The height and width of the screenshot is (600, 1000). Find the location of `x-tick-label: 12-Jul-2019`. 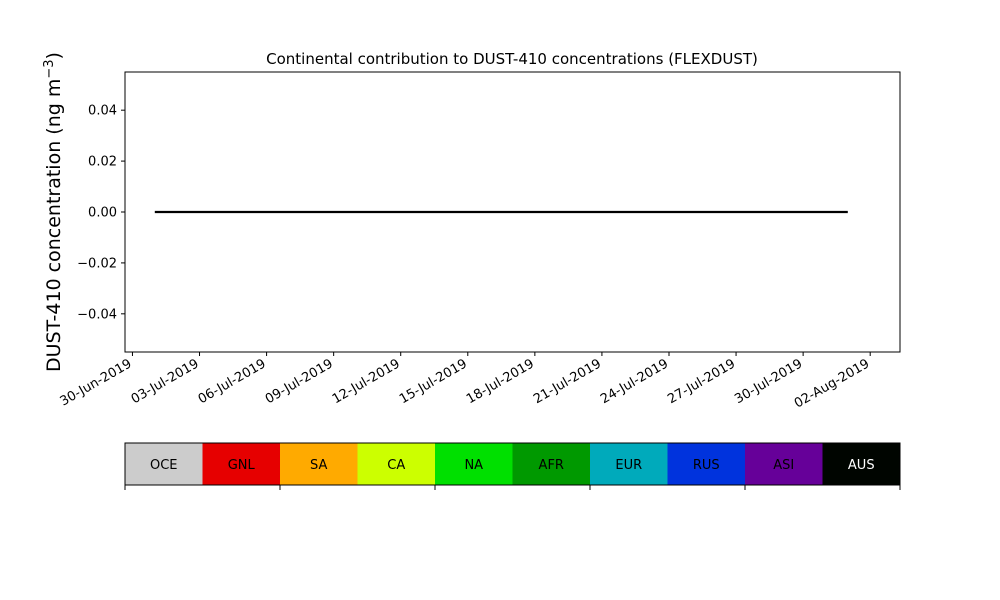

x-tick-label: 12-Jul-2019 is located at coordinates (366, 381).